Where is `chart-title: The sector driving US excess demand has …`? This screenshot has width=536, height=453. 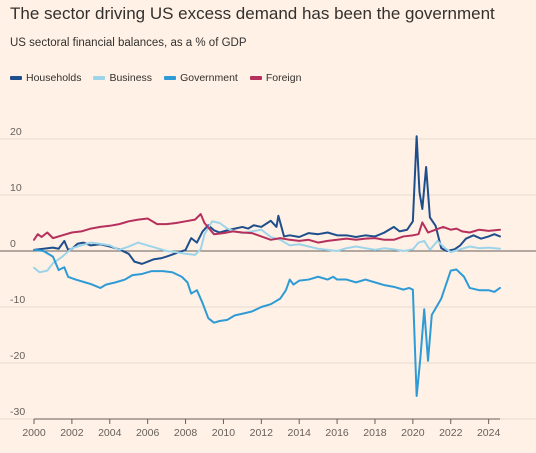 chart-title: The sector driving US excess demand has … is located at coordinates (252, 13).